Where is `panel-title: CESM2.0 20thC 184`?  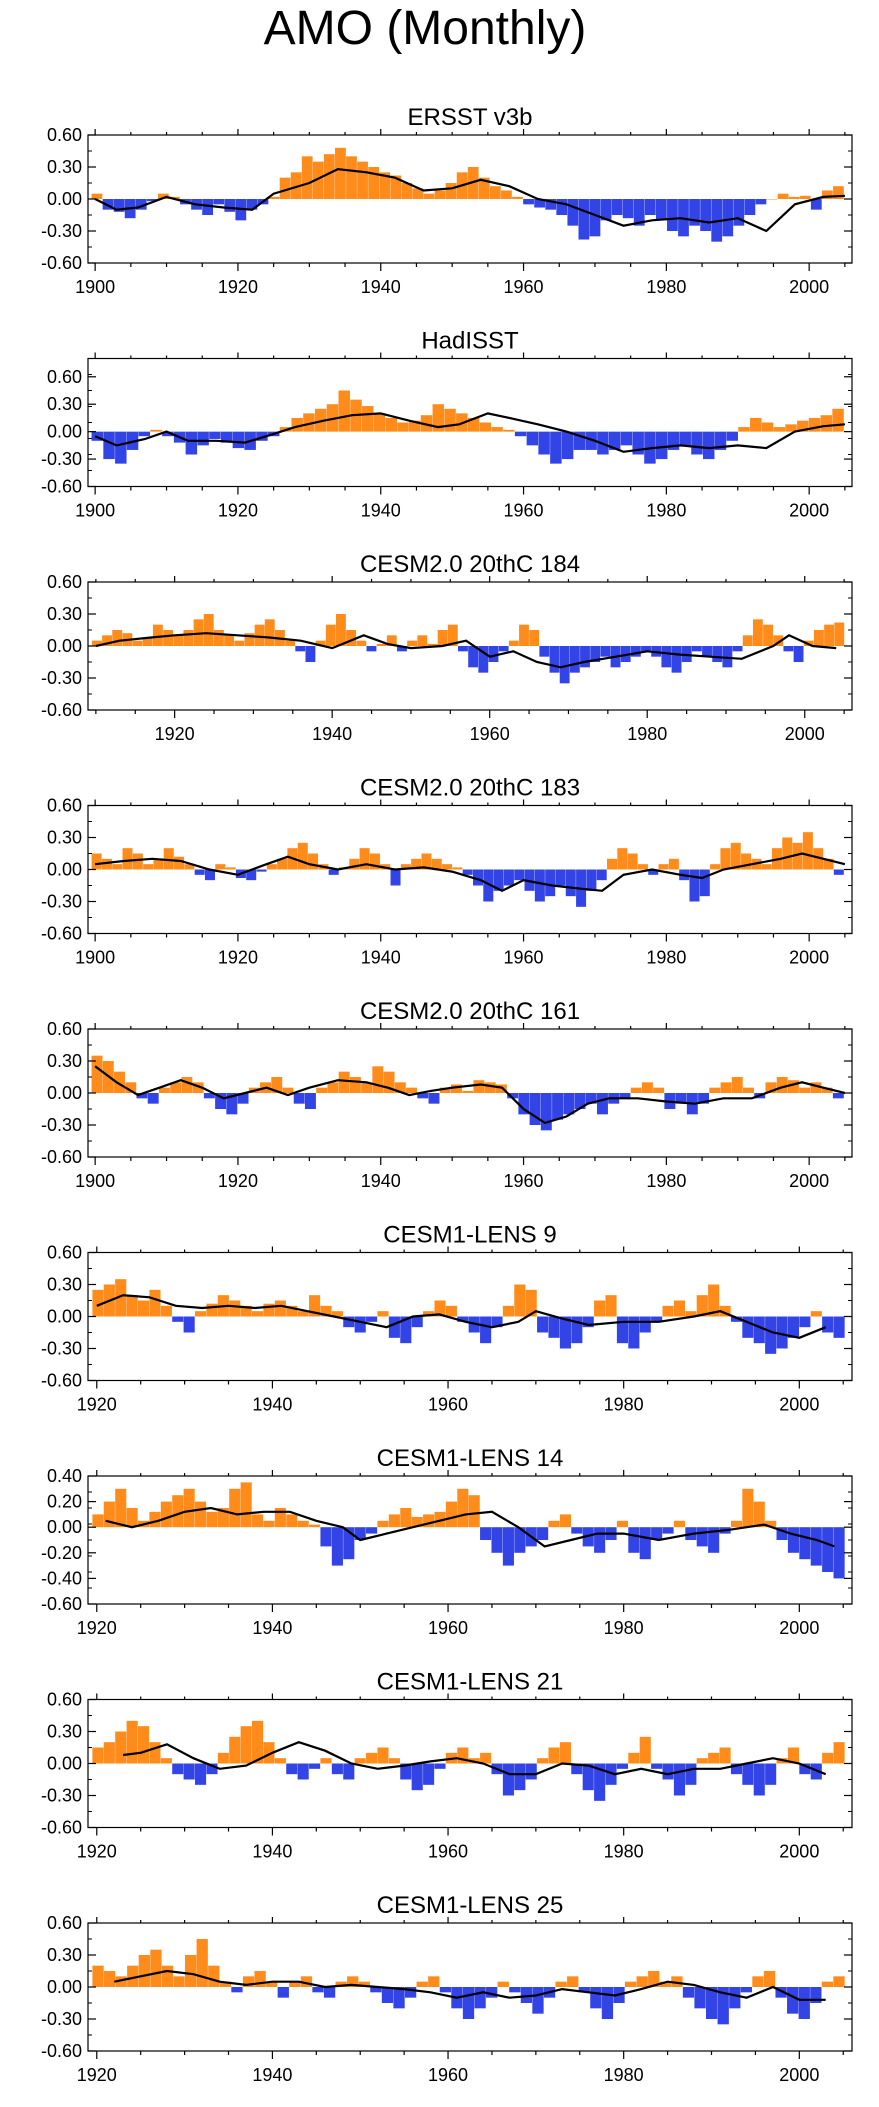 panel-title: CESM2.0 20thC 184 is located at coordinates (470, 564).